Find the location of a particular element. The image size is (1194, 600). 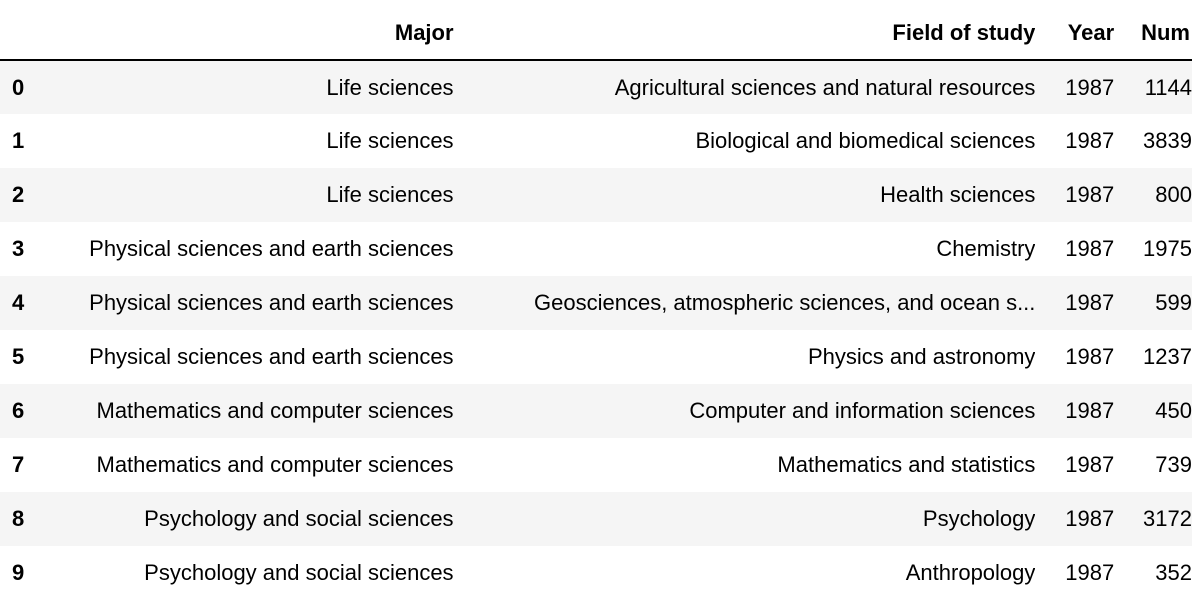

num-cell: 352 is located at coordinates (1173, 572).